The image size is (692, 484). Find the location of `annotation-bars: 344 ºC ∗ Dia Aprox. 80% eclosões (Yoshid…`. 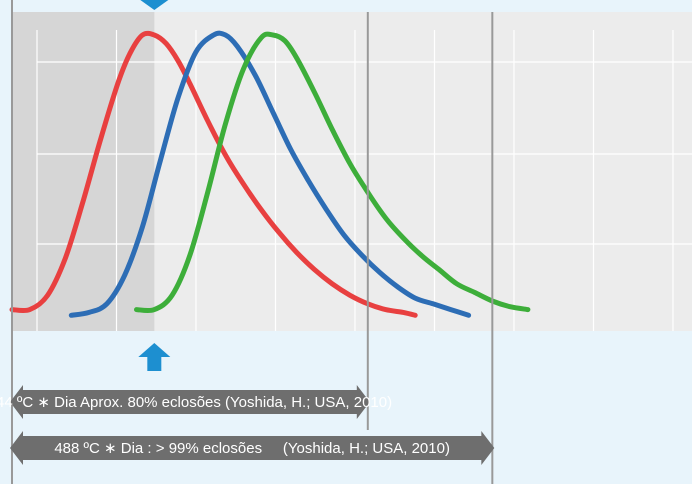

annotation-bars: 344 ºC ∗ Dia Aprox. 80% eclosões (Yoshid… is located at coordinates (247, 425).